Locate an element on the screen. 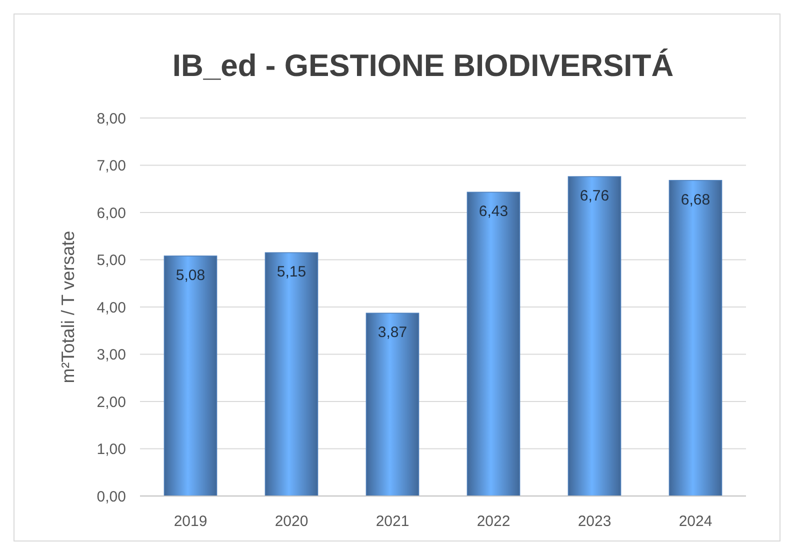  x-tick-label: 2024 is located at coordinates (695, 521).